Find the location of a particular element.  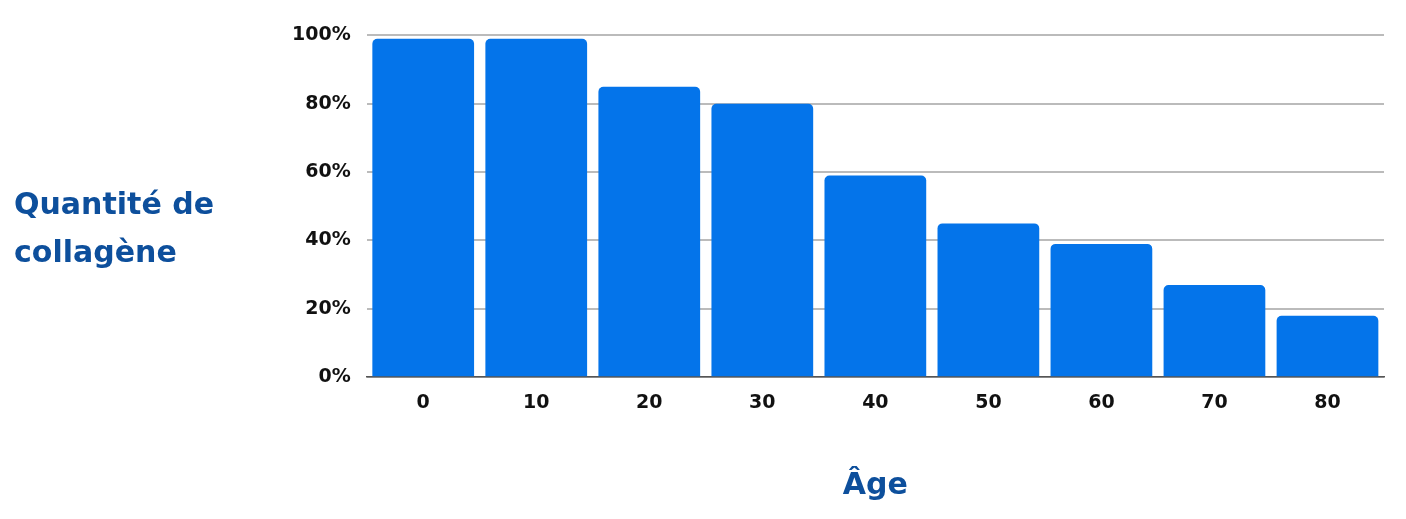

y-tick-label: 0% is located at coordinates (334, 375).